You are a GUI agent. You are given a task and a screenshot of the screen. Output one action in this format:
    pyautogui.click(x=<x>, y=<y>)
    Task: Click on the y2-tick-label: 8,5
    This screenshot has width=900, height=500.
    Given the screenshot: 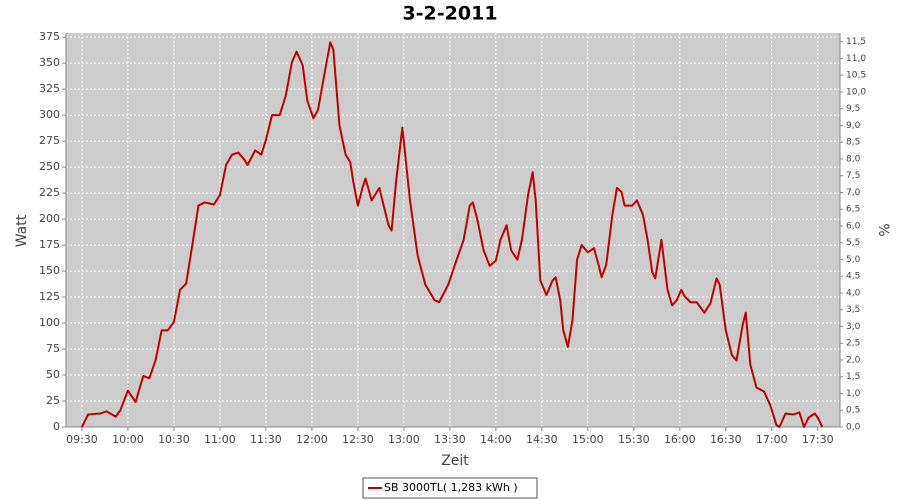 What is the action you would take?
    pyautogui.click(x=853, y=143)
    